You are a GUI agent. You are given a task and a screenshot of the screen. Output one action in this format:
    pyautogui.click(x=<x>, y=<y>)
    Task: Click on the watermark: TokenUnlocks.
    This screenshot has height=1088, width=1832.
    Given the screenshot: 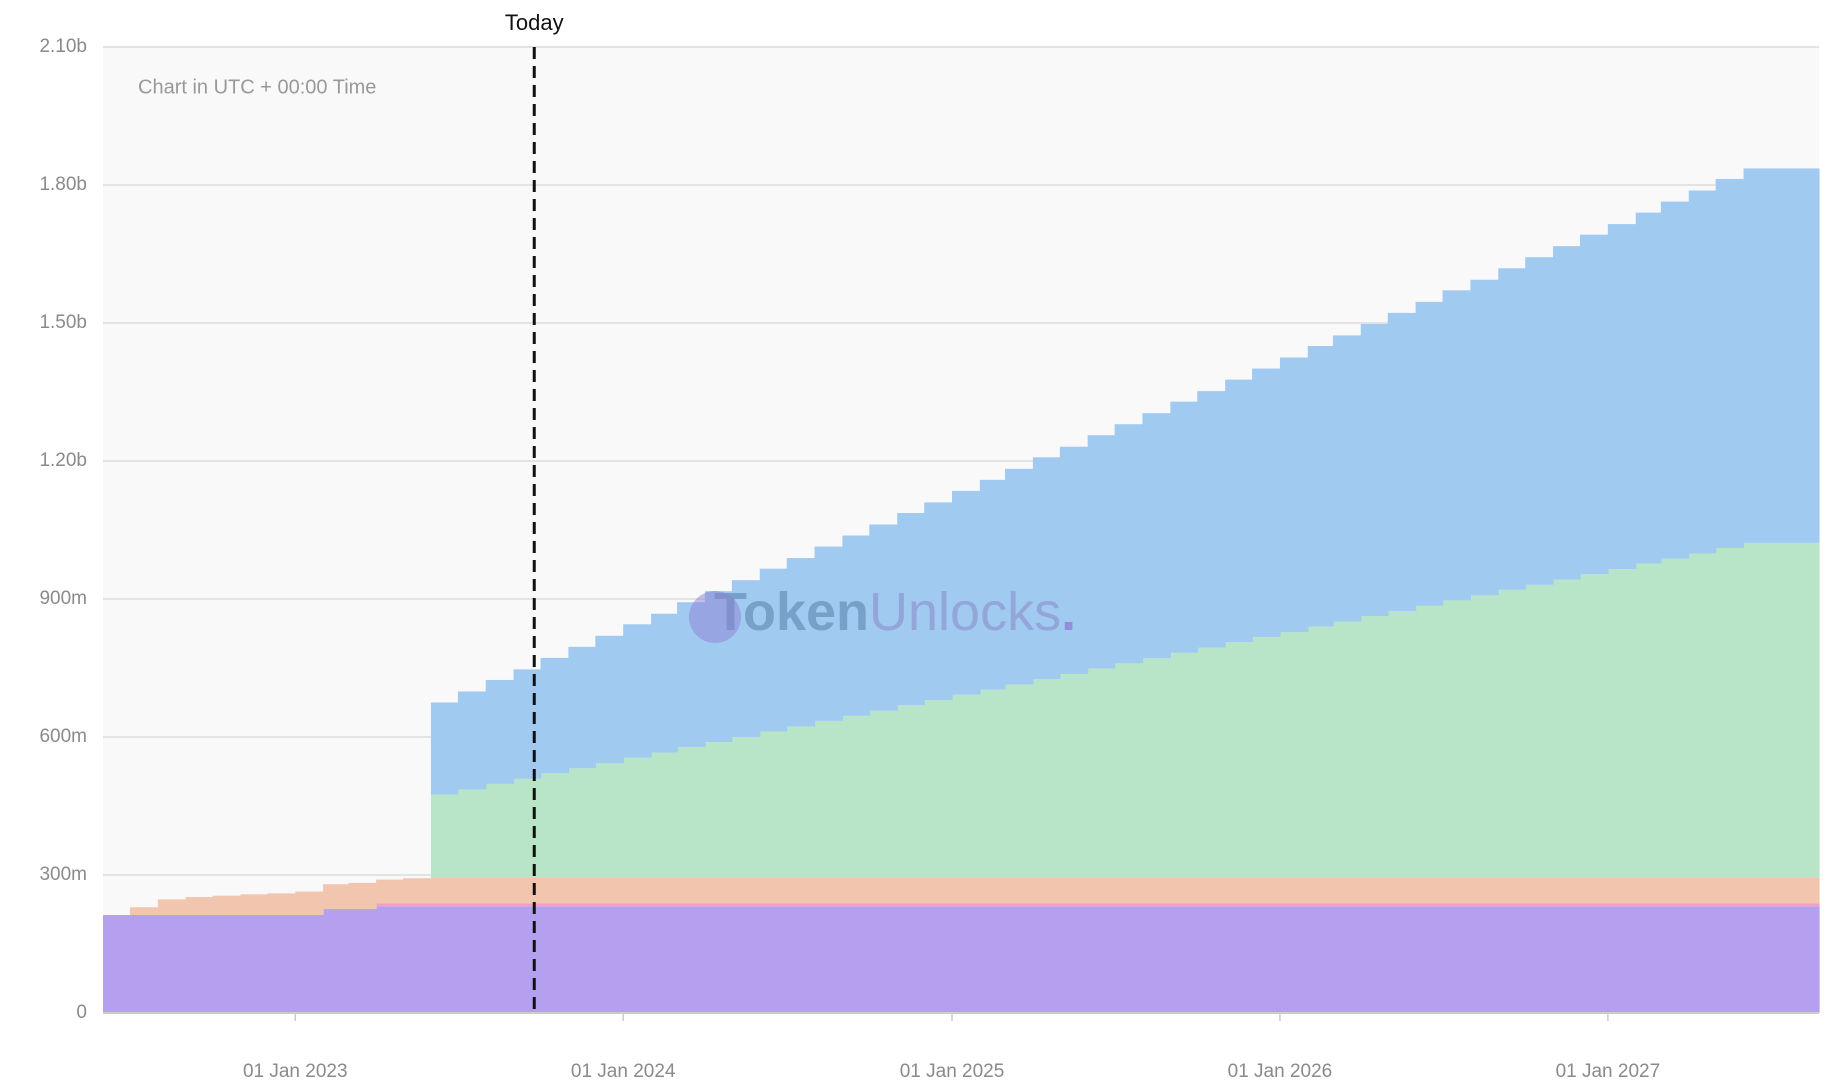 What is the action you would take?
    pyautogui.click(x=895, y=612)
    